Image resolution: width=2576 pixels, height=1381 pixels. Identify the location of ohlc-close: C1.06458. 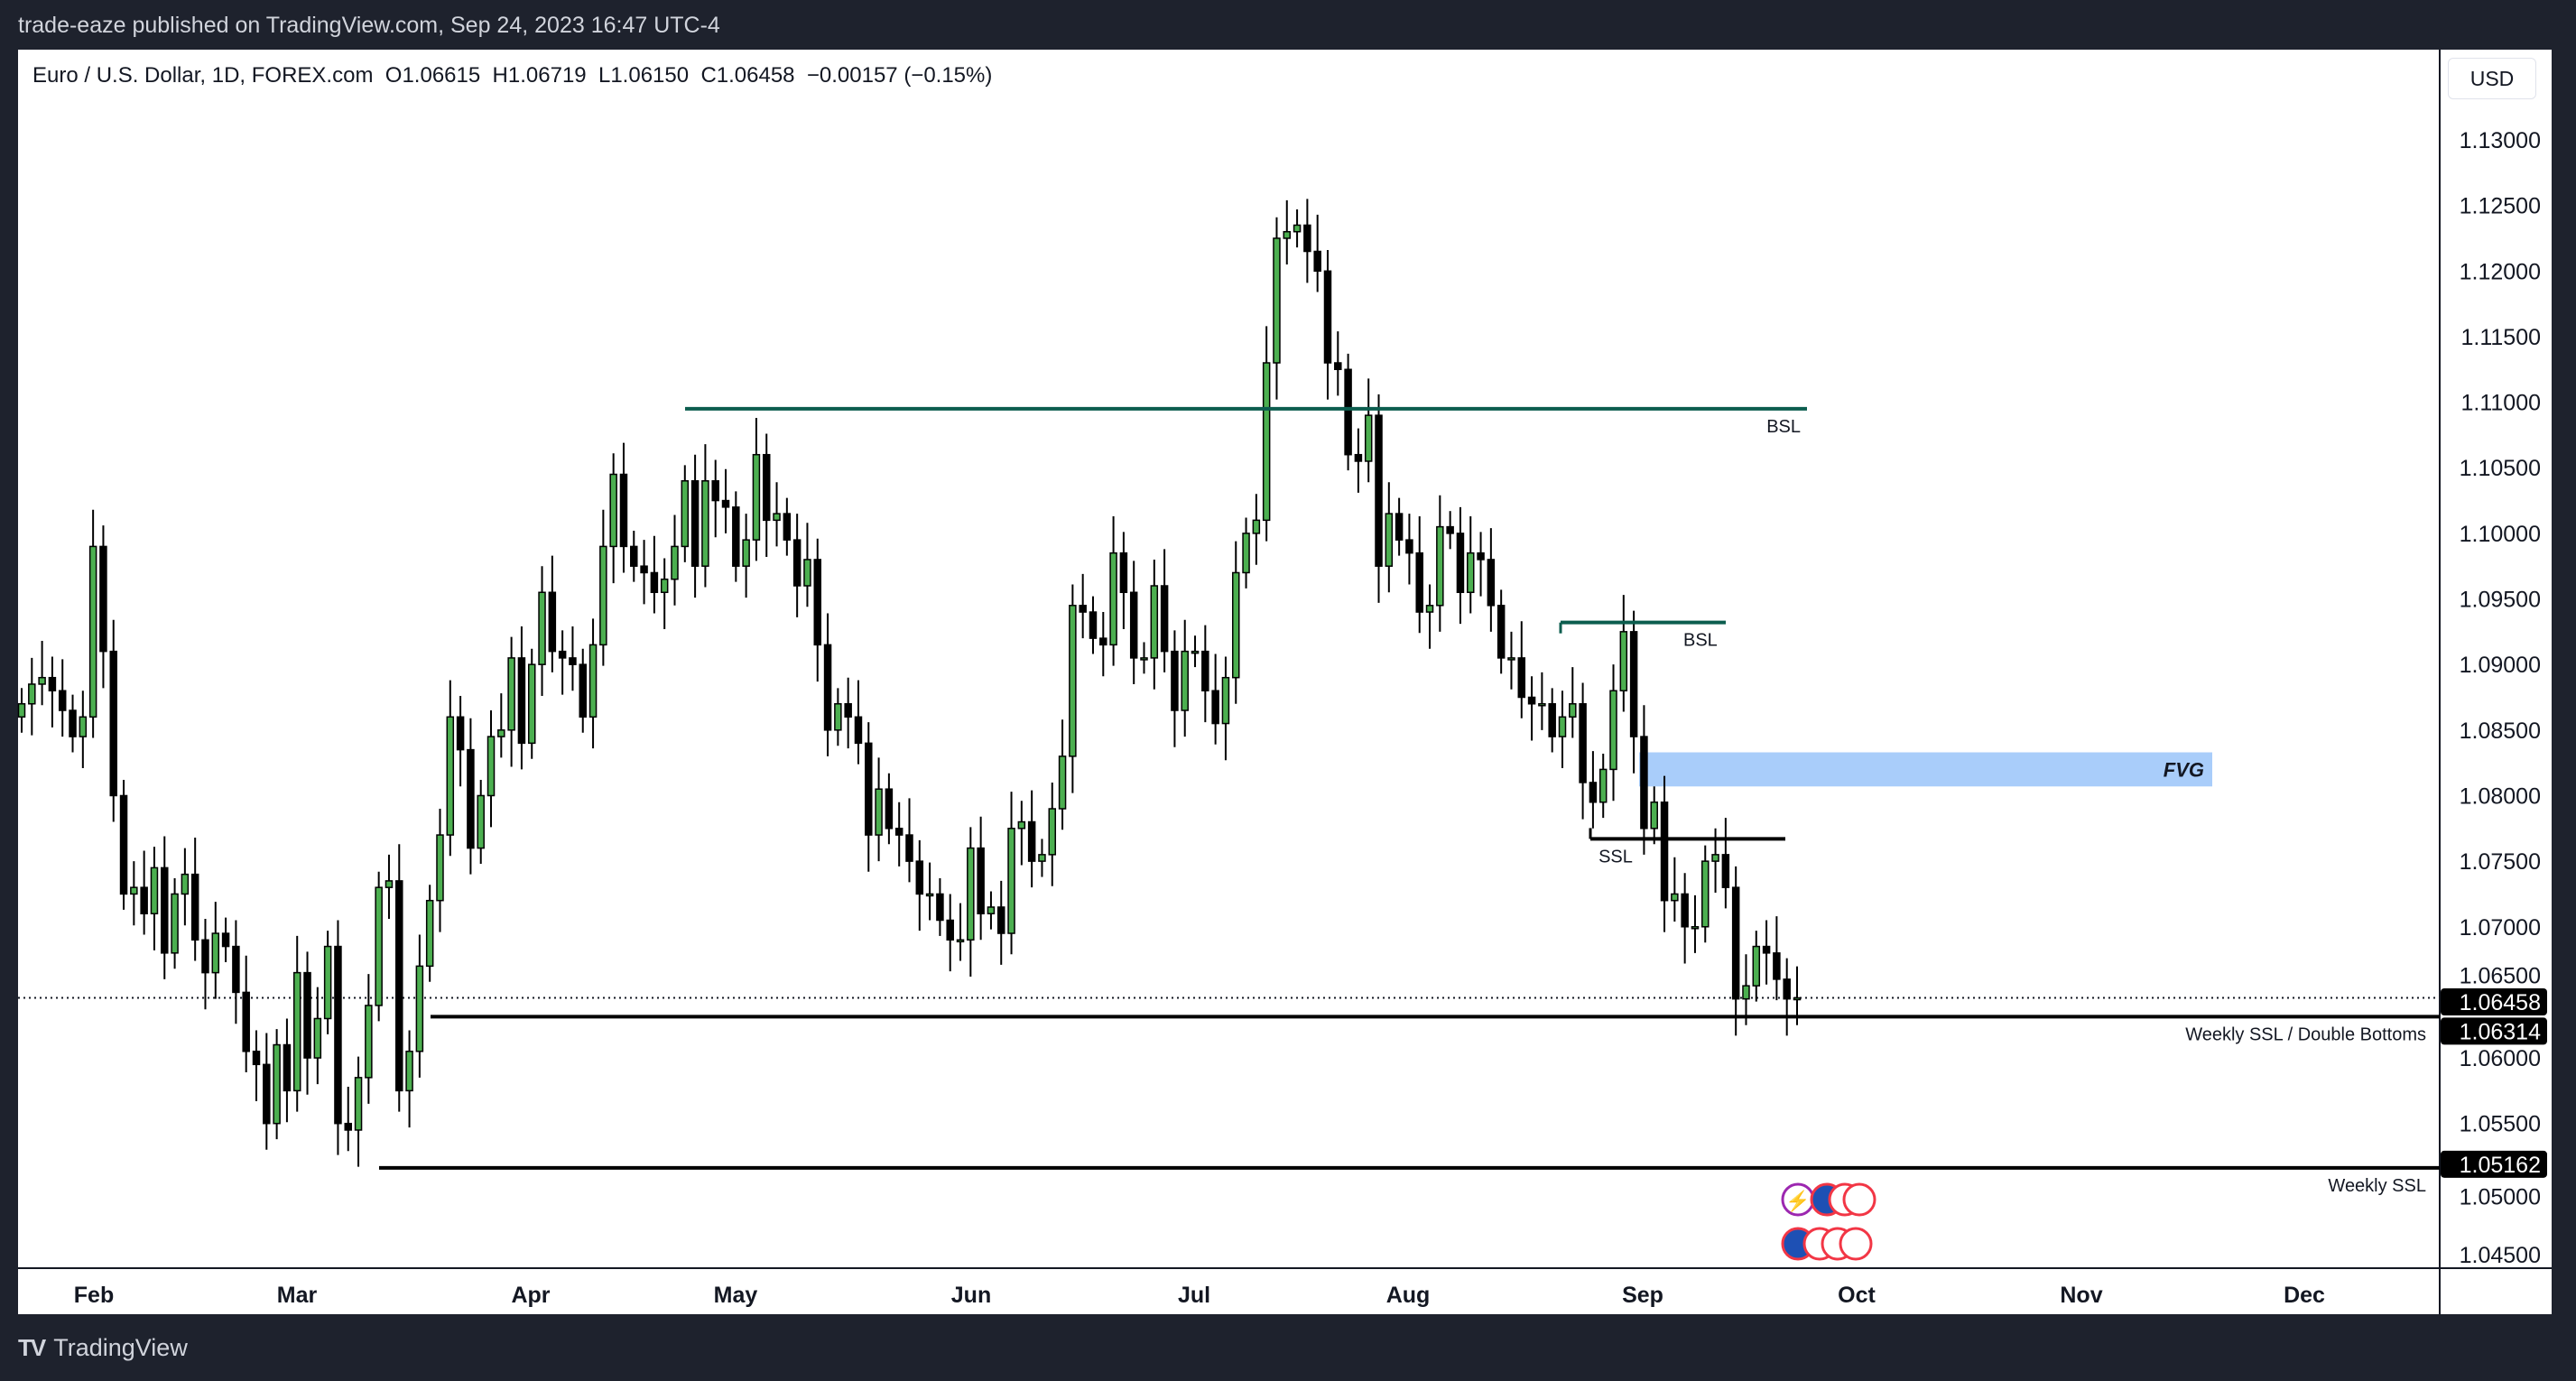
(747, 76).